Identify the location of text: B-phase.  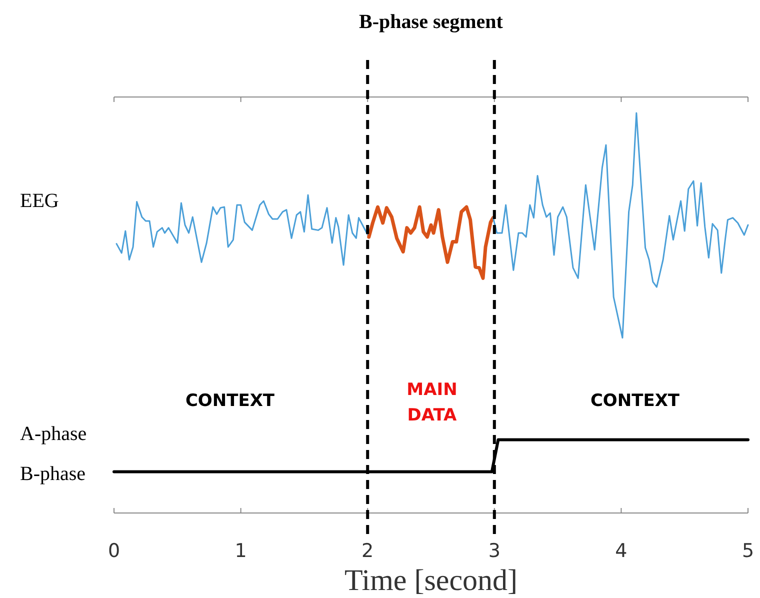
(53, 474).